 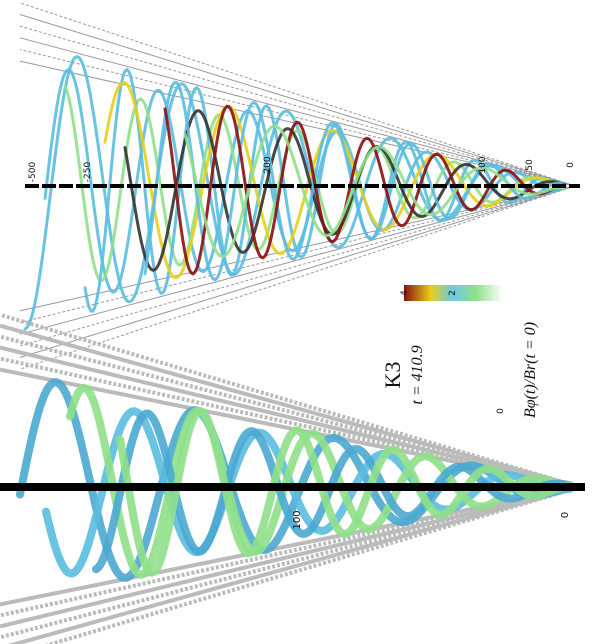 I want to click on model-label: K3, so click(x=392, y=375).